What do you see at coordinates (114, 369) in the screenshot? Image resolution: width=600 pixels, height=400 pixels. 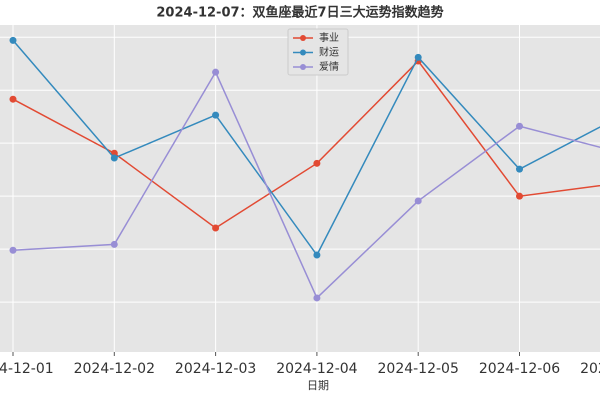 I see `x-tick-label: 2024-12-02` at bounding box center [114, 369].